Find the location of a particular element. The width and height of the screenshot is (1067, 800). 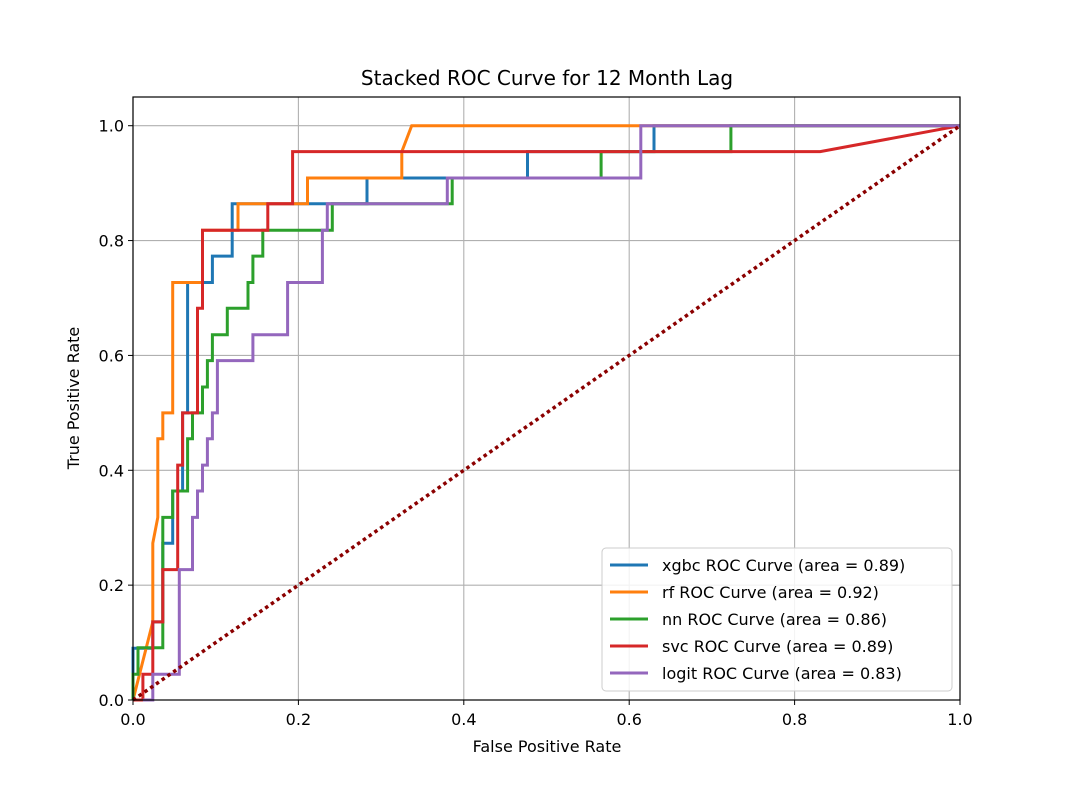

y-tick-label: 0.2 is located at coordinates (111, 585).